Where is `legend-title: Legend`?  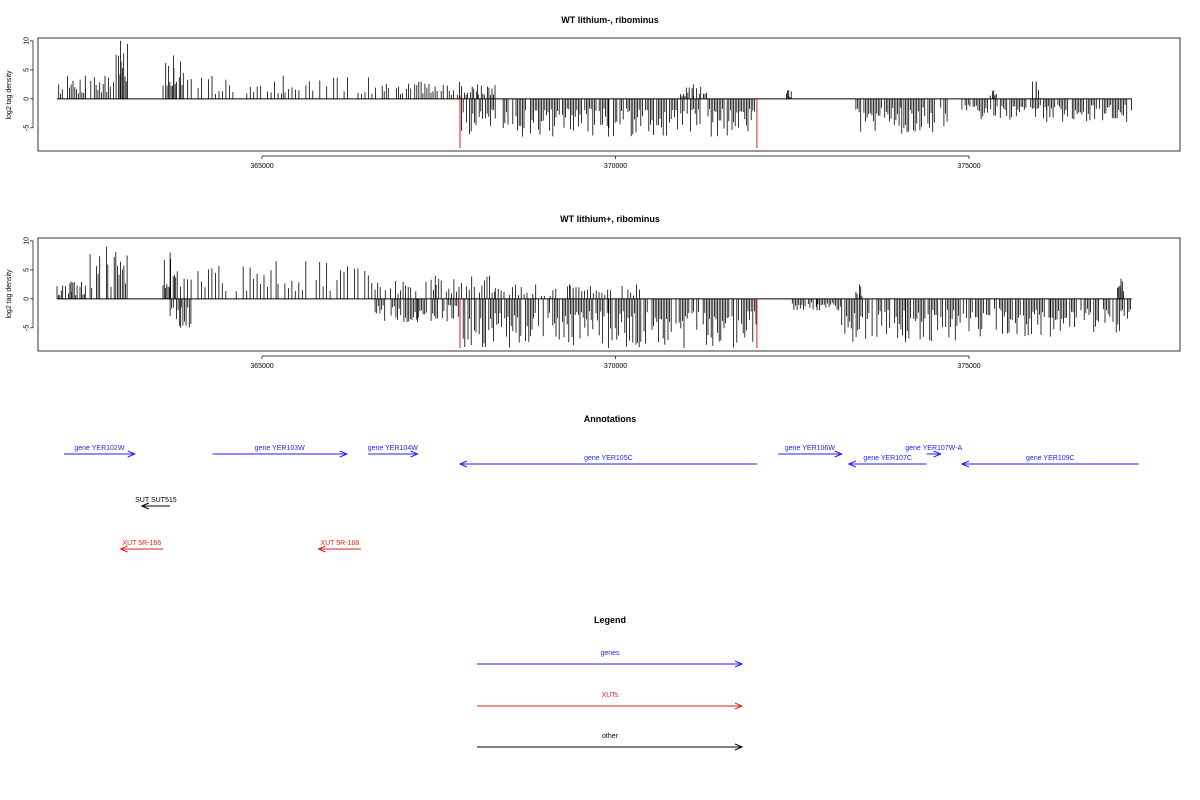 legend-title: Legend is located at coordinates (610, 620).